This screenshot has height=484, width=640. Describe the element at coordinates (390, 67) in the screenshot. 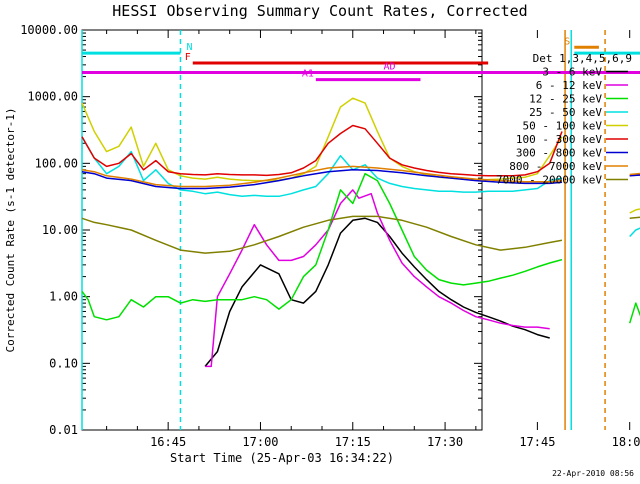

I see `flag-bar-label: AD` at that location.